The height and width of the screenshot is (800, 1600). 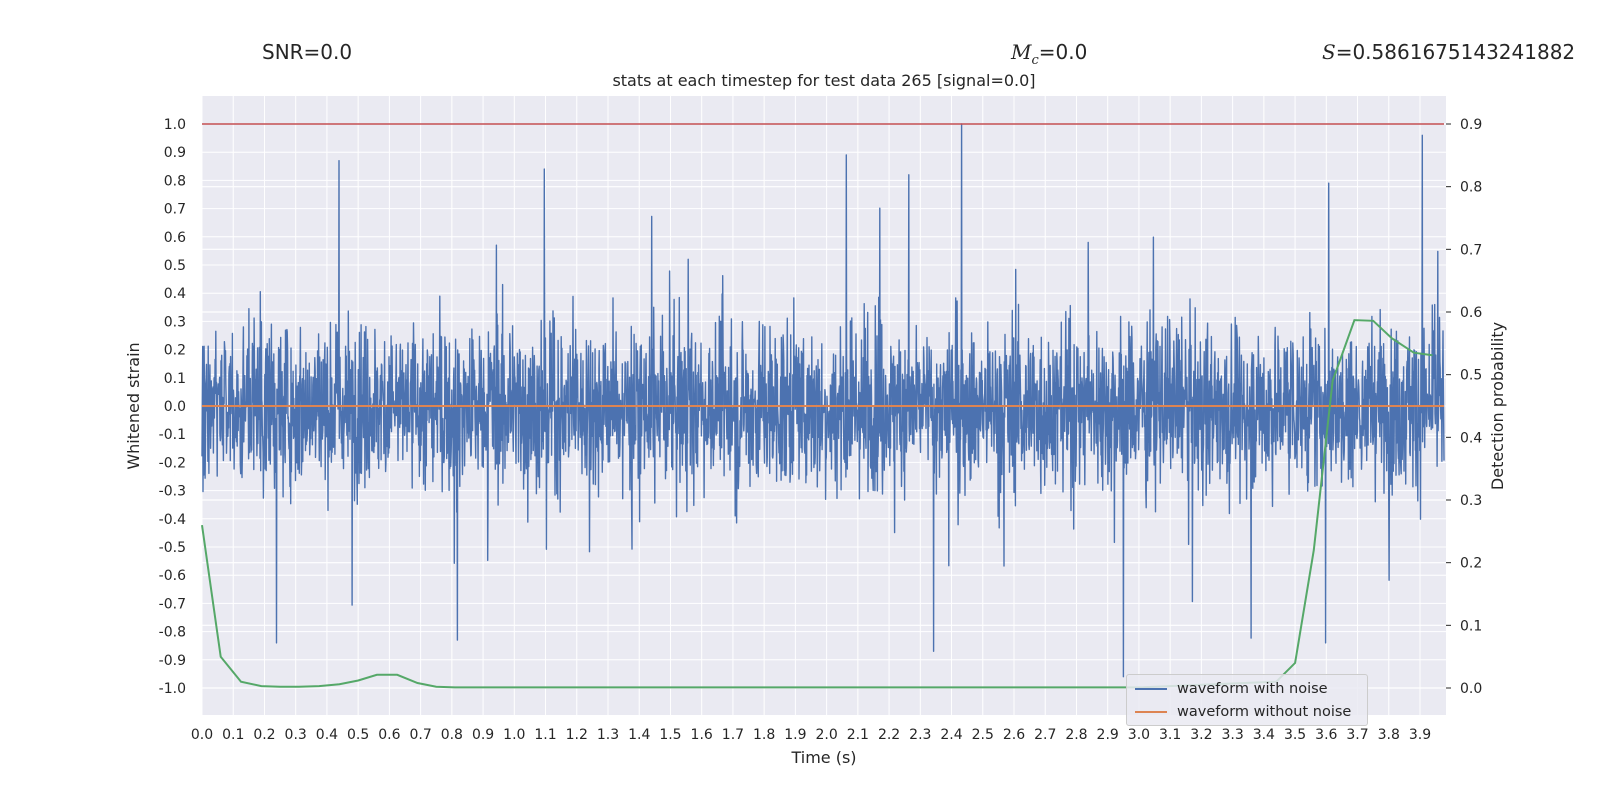 I want to click on y-right-tick-label: 0.1, so click(x=1471, y=626).